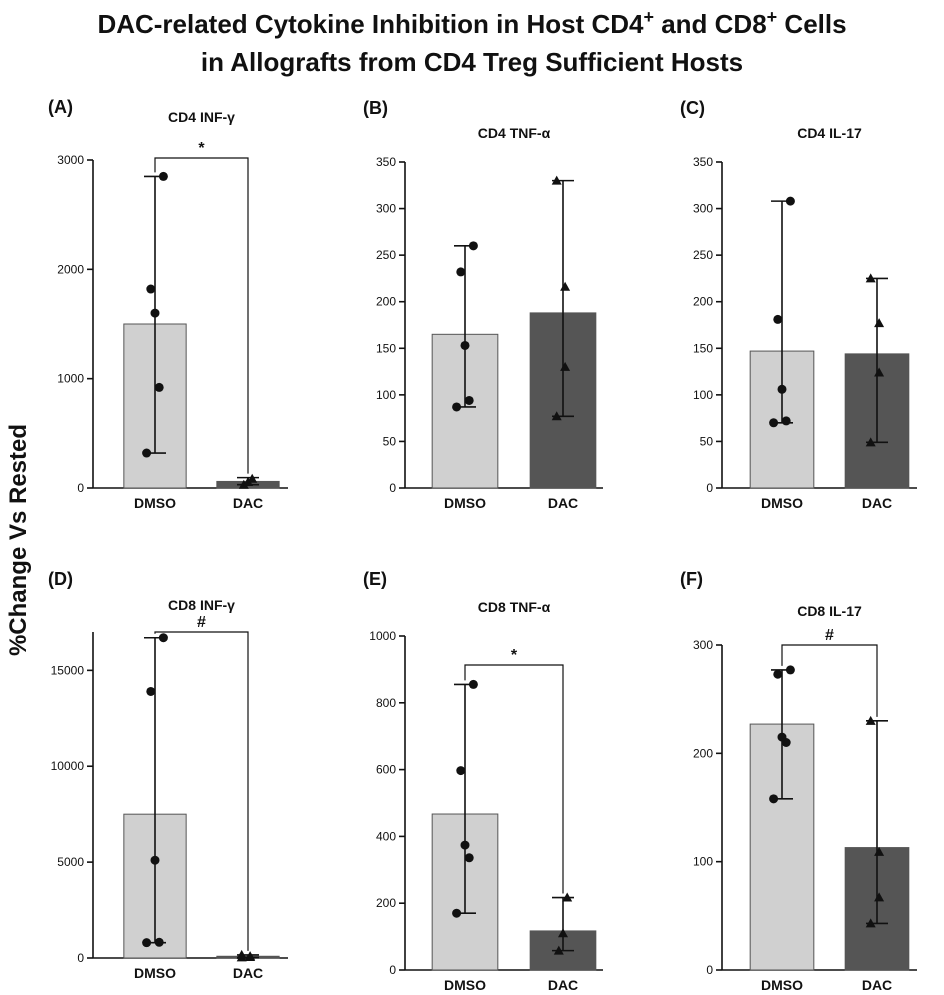  I want to click on panel-label: (F), so click(691, 579).